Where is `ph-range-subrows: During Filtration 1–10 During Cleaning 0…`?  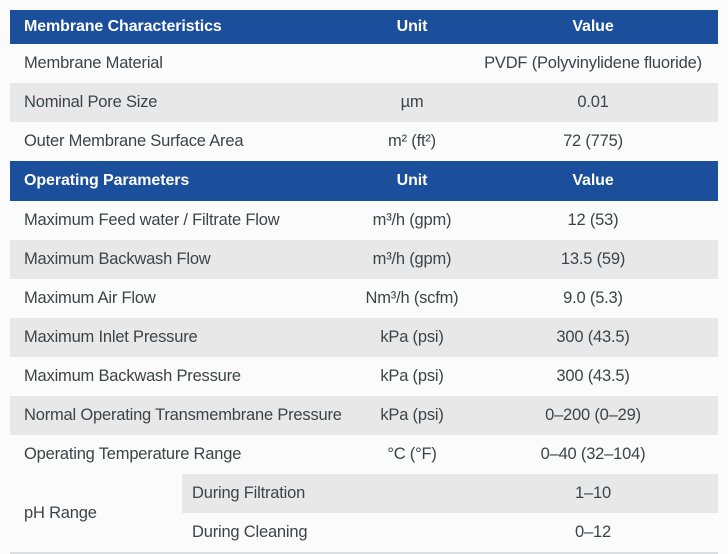
ph-range-subrows: During Filtration 1–10 During Cleaning 0… is located at coordinates (450, 513).